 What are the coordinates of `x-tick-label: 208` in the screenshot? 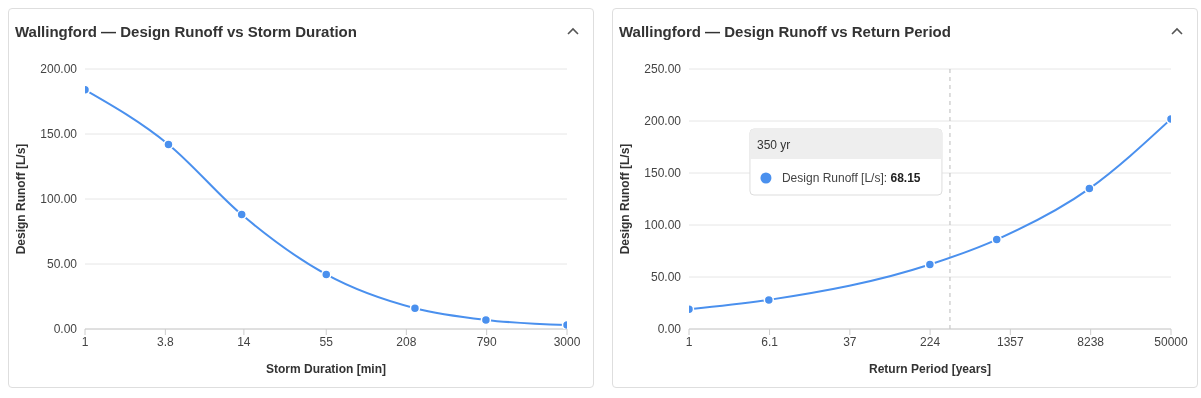 It's located at (406, 341).